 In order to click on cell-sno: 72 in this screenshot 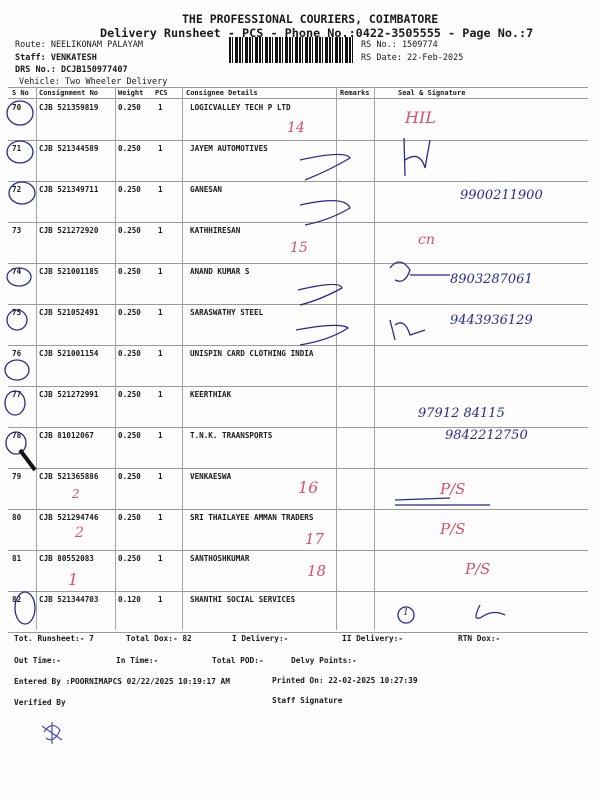, I will do `click(17, 189)`.